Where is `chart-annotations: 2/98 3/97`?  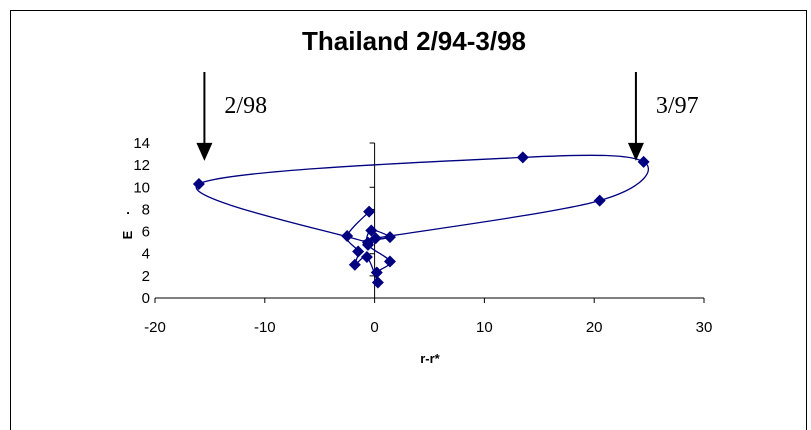
chart-annotations: 2/98 3/97 is located at coordinates (447, 116).